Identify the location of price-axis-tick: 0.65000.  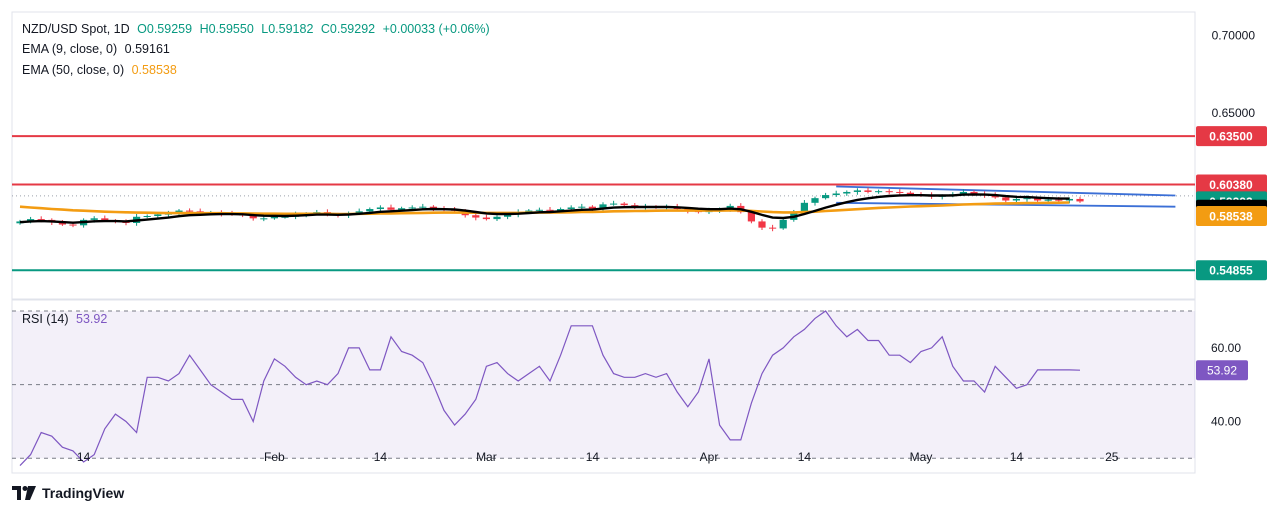
(1234, 113).